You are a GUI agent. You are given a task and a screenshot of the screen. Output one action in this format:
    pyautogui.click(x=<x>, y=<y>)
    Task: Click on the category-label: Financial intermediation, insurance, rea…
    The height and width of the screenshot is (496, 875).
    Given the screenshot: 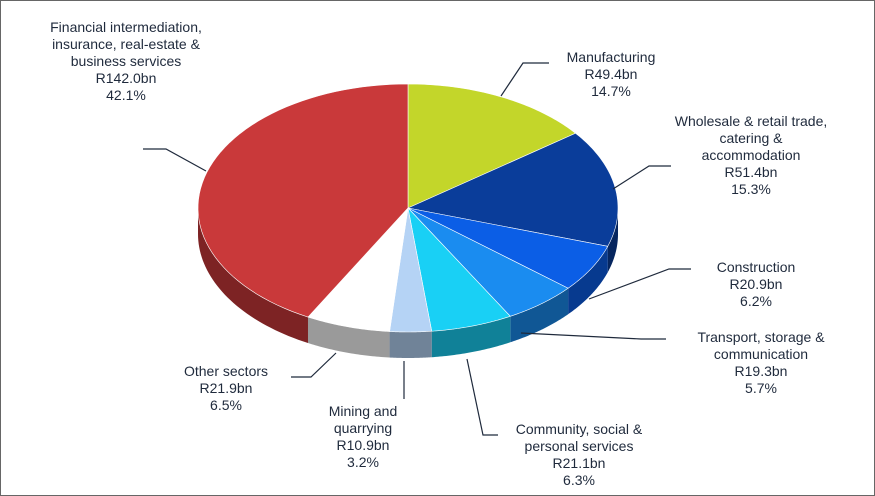 What is the action you would take?
    pyautogui.click(x=126, y=44)
    